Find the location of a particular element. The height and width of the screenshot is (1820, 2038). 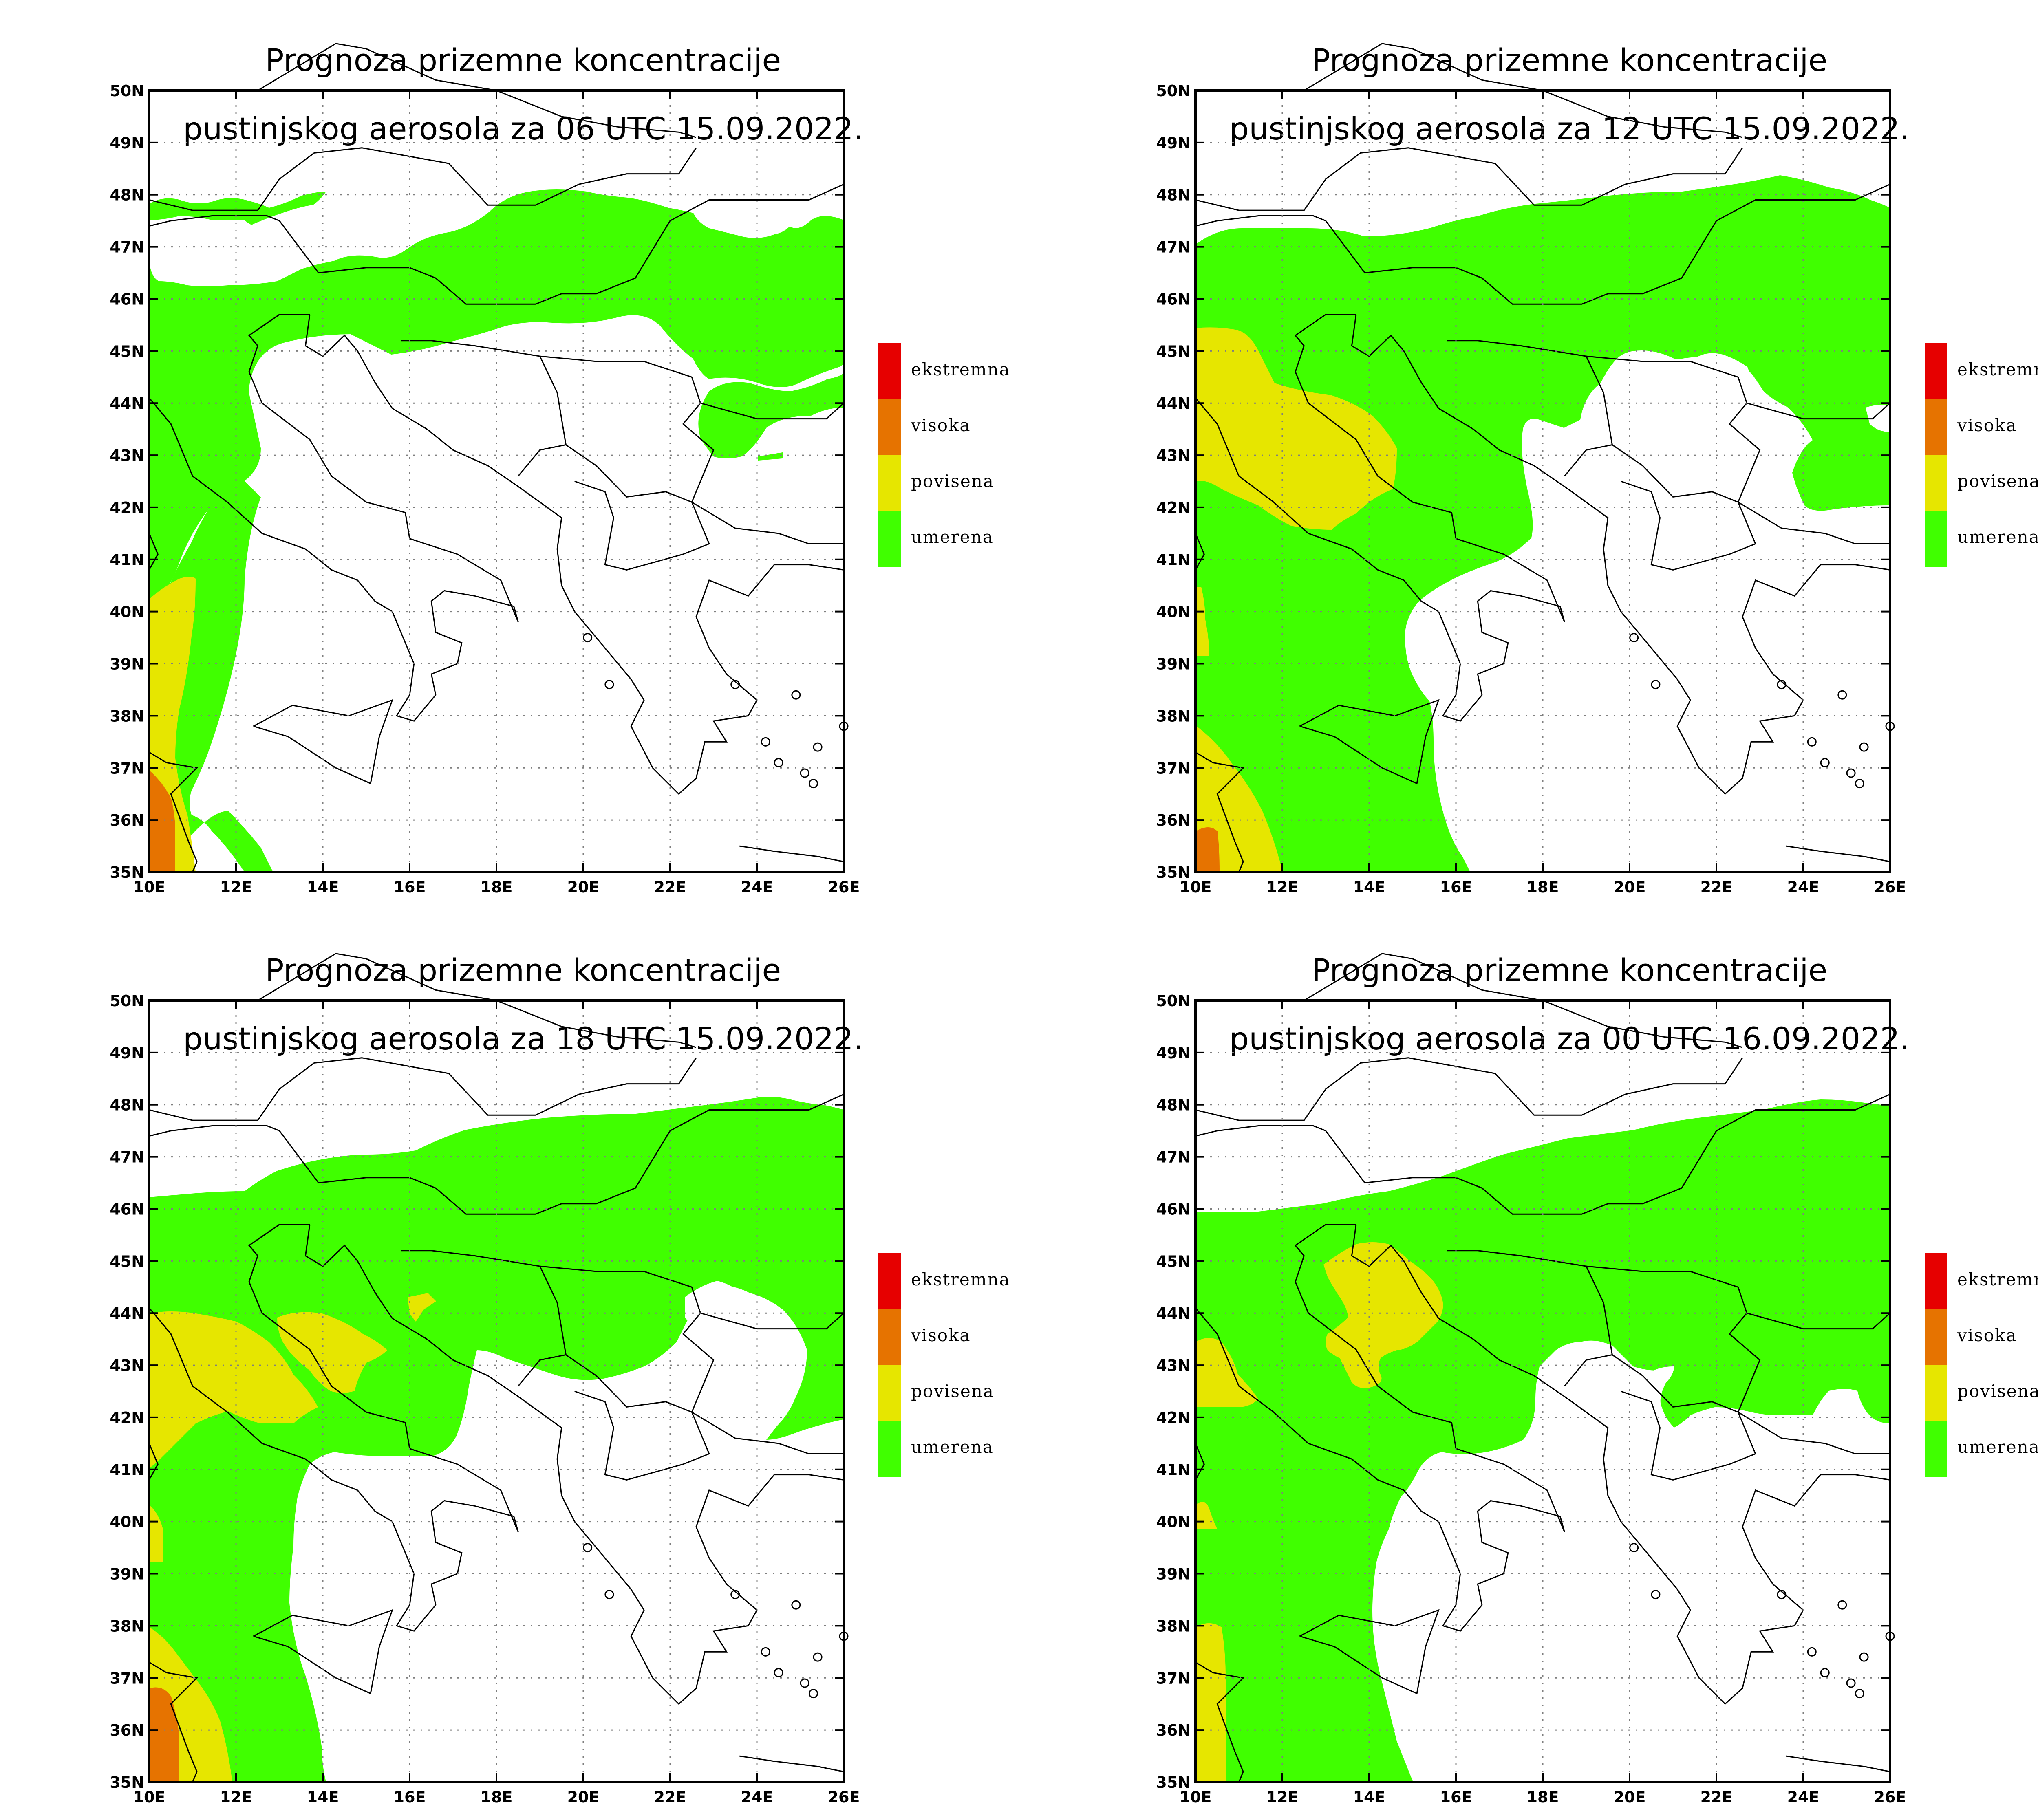

field-umerena is located at coordinates (771, 457).